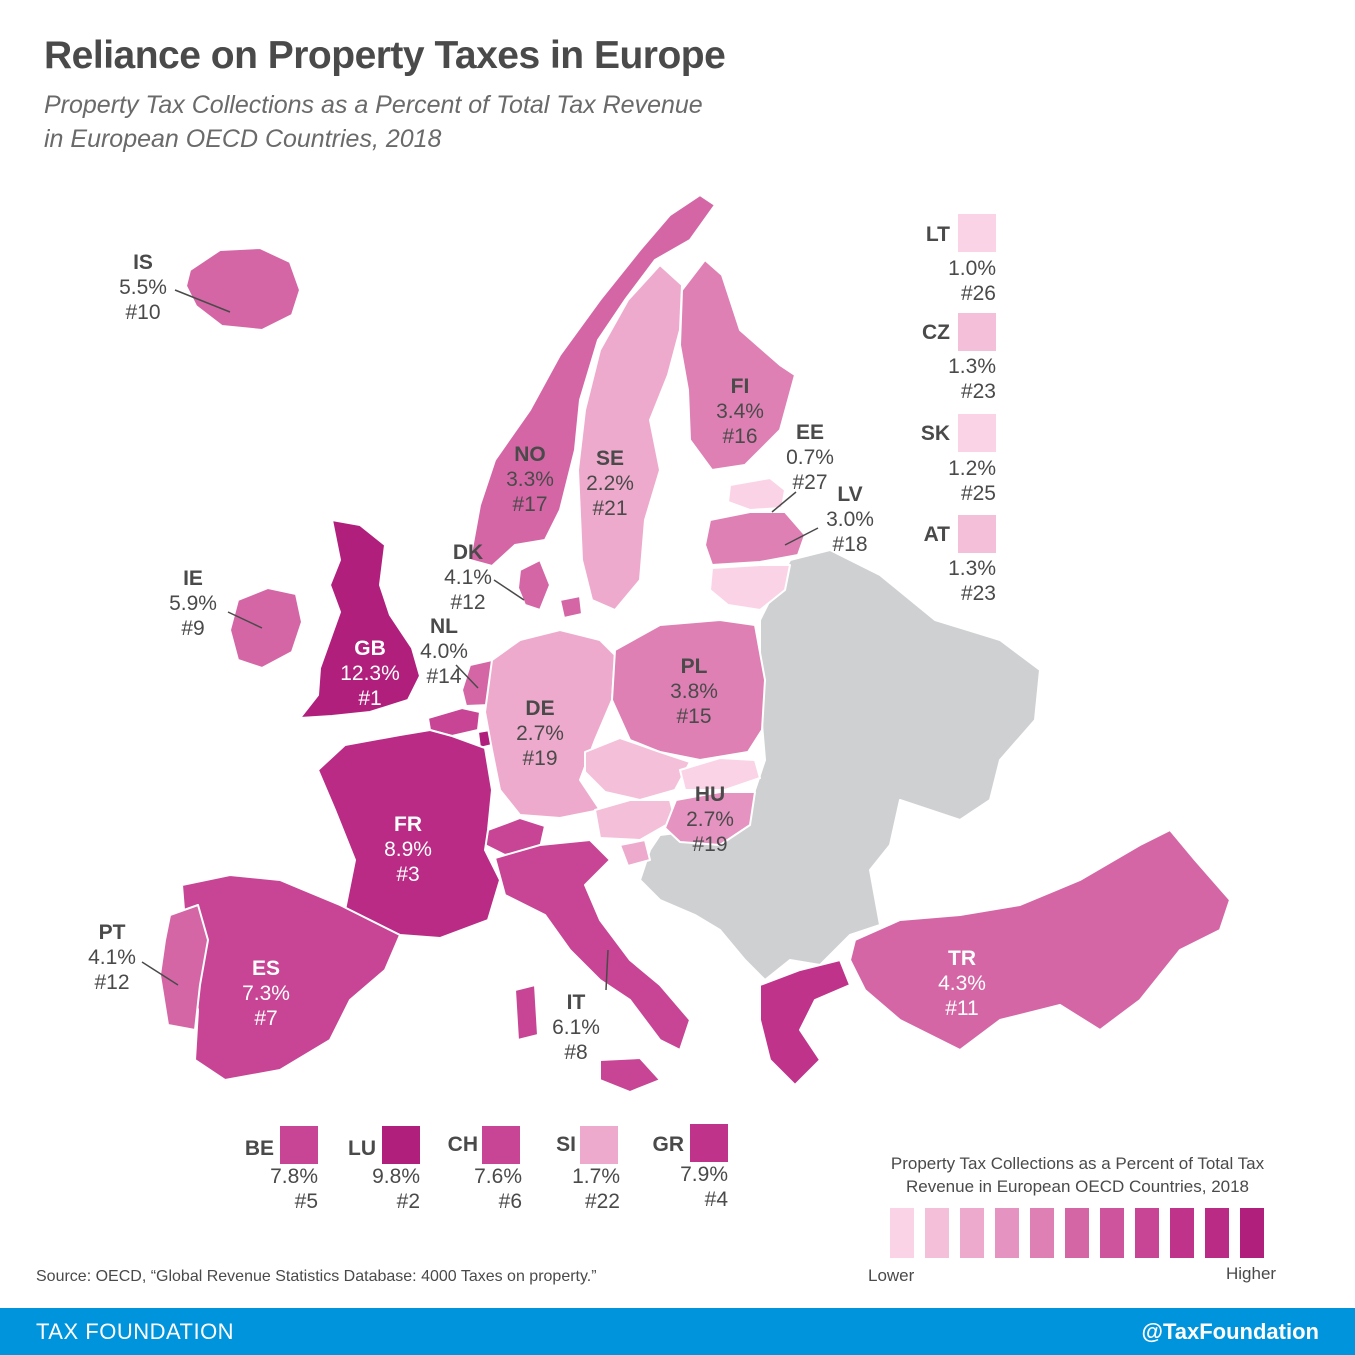 This screenshot has height=1355, width=1355. What do you see at coordinates (135, 1331) in the screenshot?
I see `footer-brand: TAX FOUNDATION` at bounding box center [135, 1331].